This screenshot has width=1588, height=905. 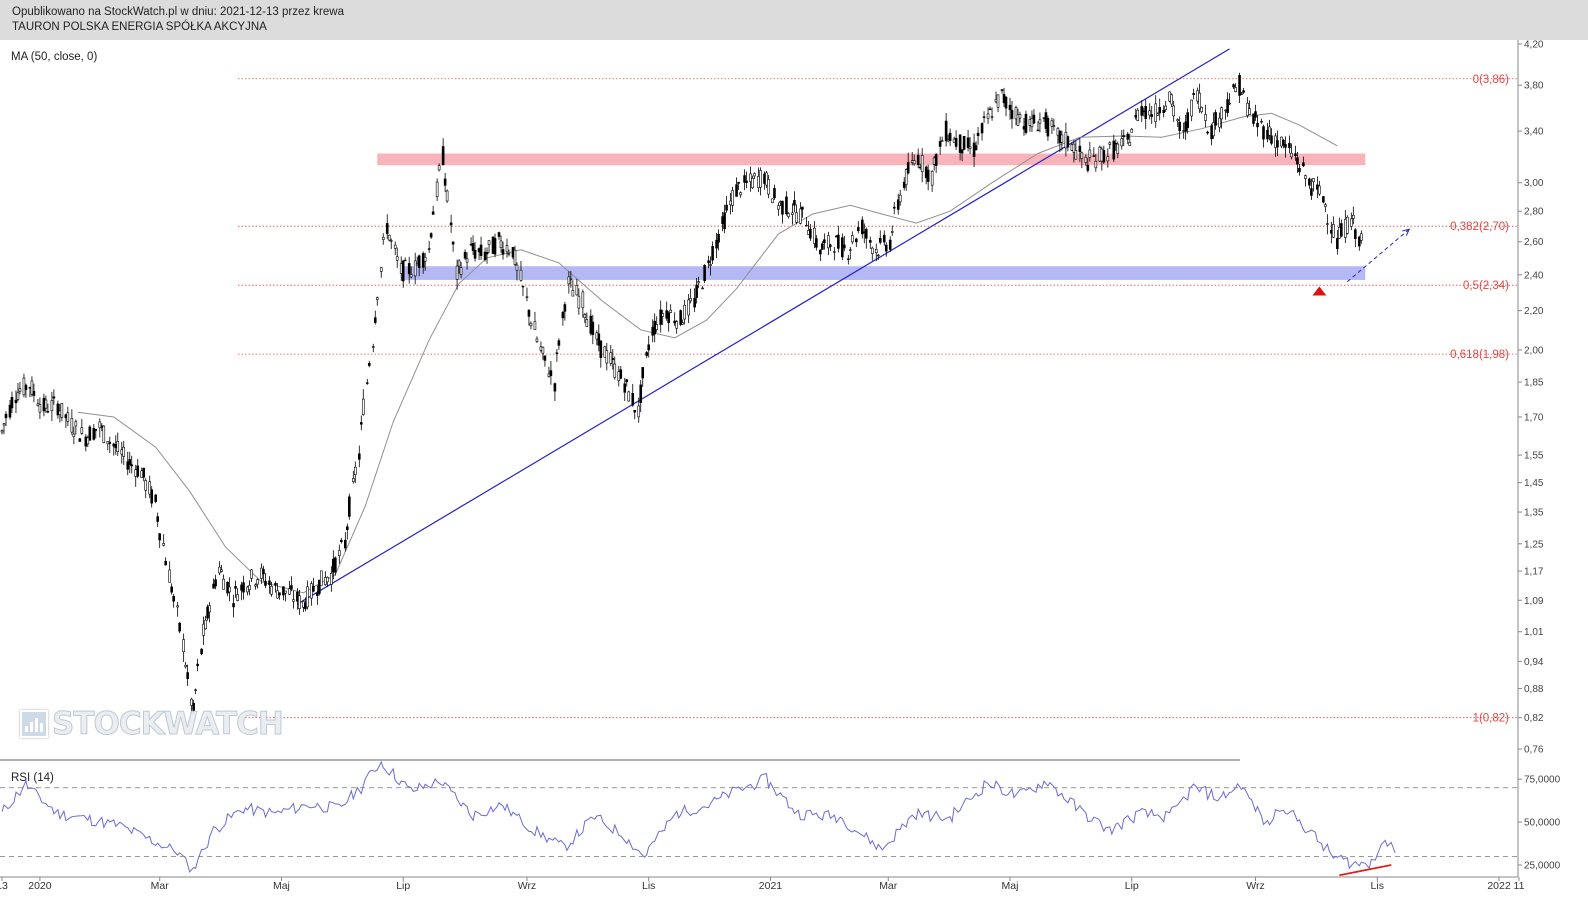 What do you see at coordinates (1534, 183) in the screenshot?
I see `y-tick-label: 3,00` at bounding box center [1534, 183].